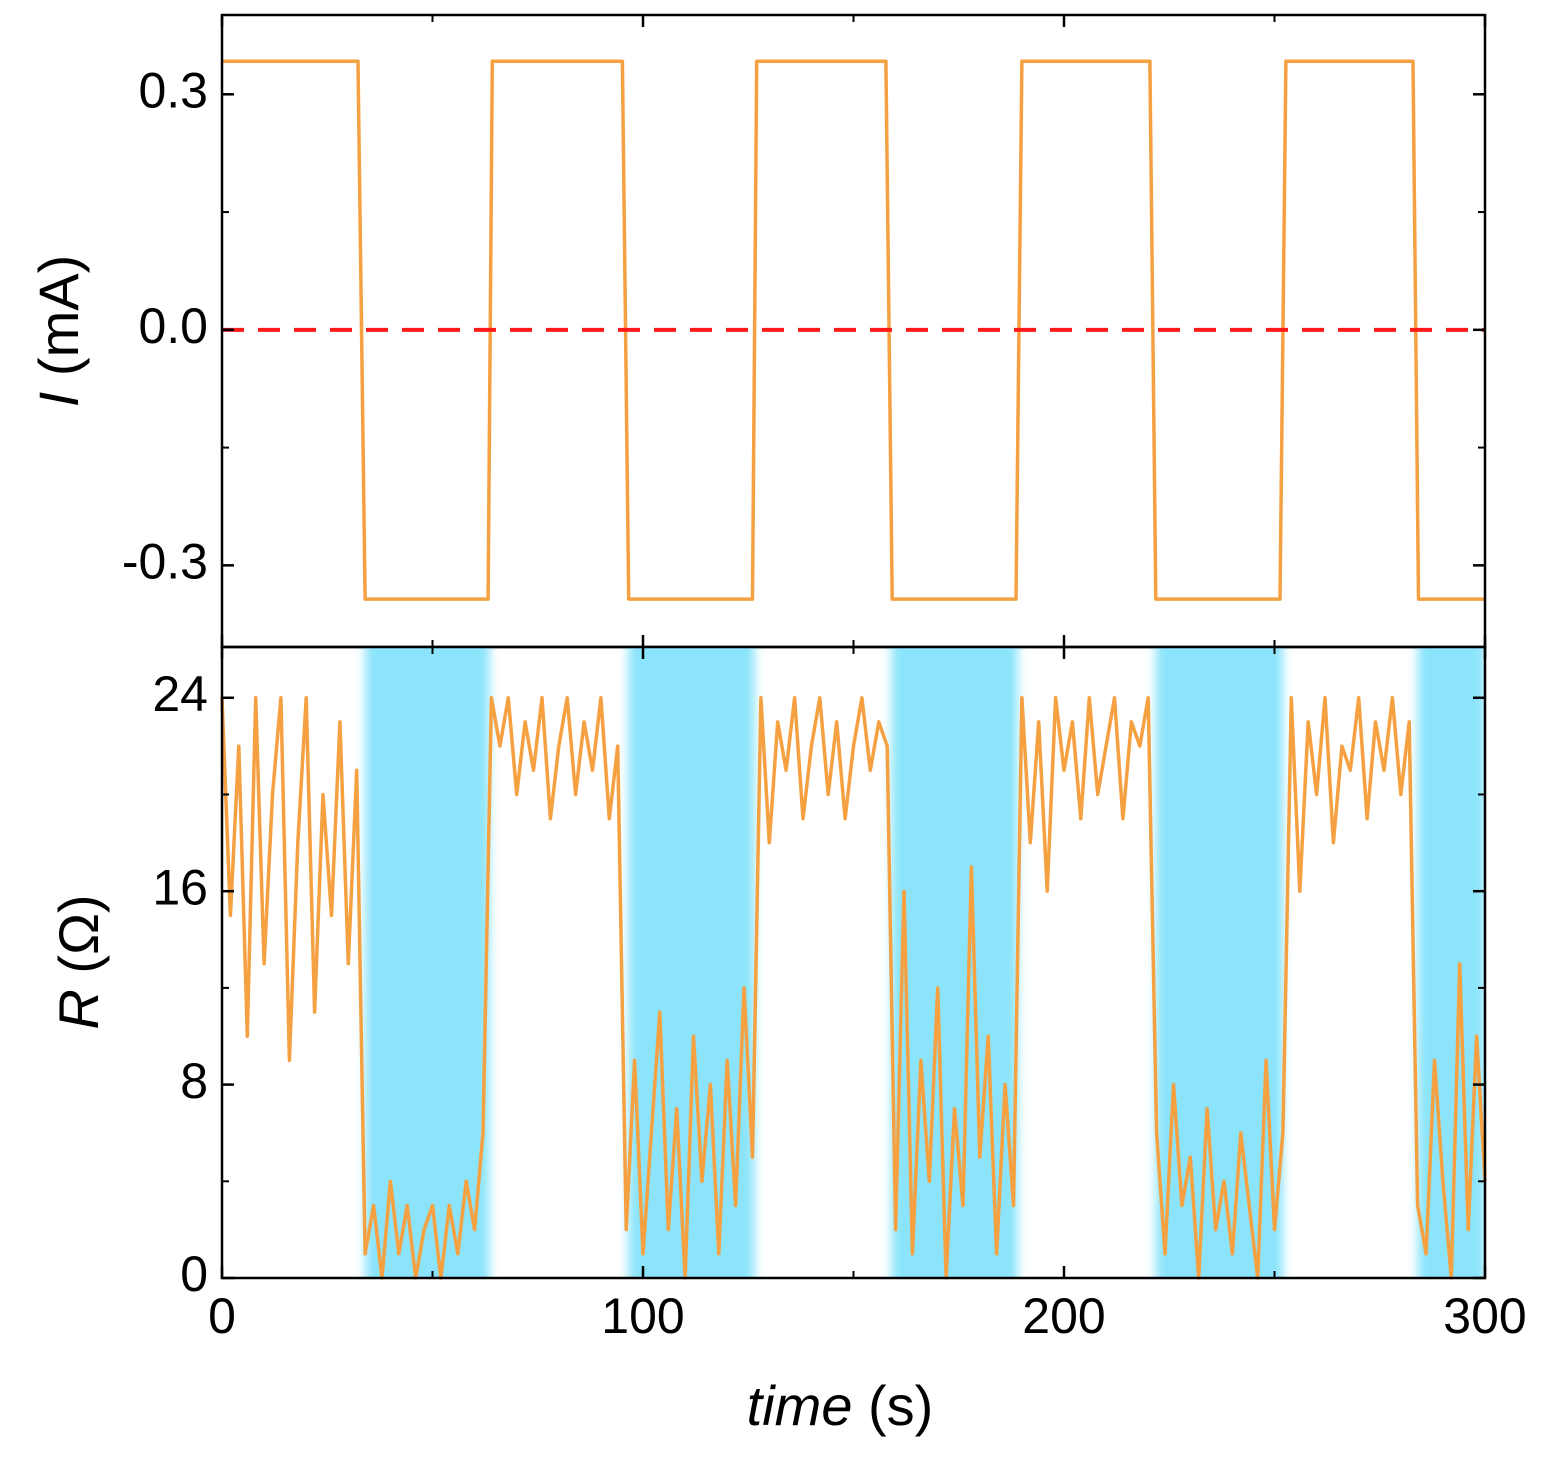  I want to click on y-axis-label: R (Ω), so click(78, 961).